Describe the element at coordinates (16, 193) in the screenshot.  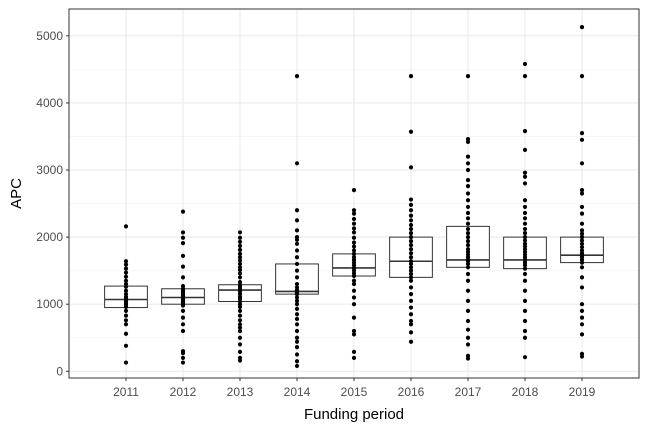
I see `y-axis-title: APC` at that location.